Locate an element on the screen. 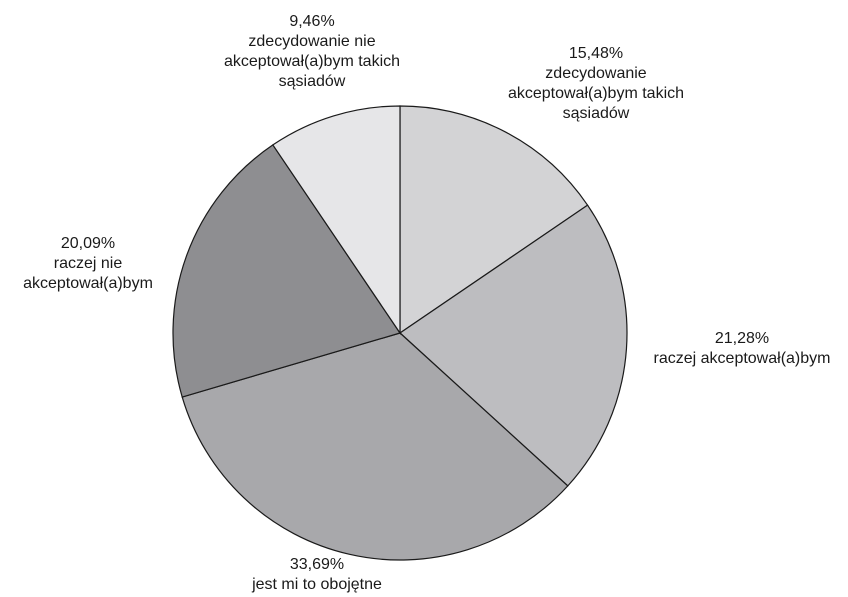 The height and width of the screenshot is (597, 848). slice-label-2: 21,28% raczej akceptował(a)bym is located at coordinates (742, 348).